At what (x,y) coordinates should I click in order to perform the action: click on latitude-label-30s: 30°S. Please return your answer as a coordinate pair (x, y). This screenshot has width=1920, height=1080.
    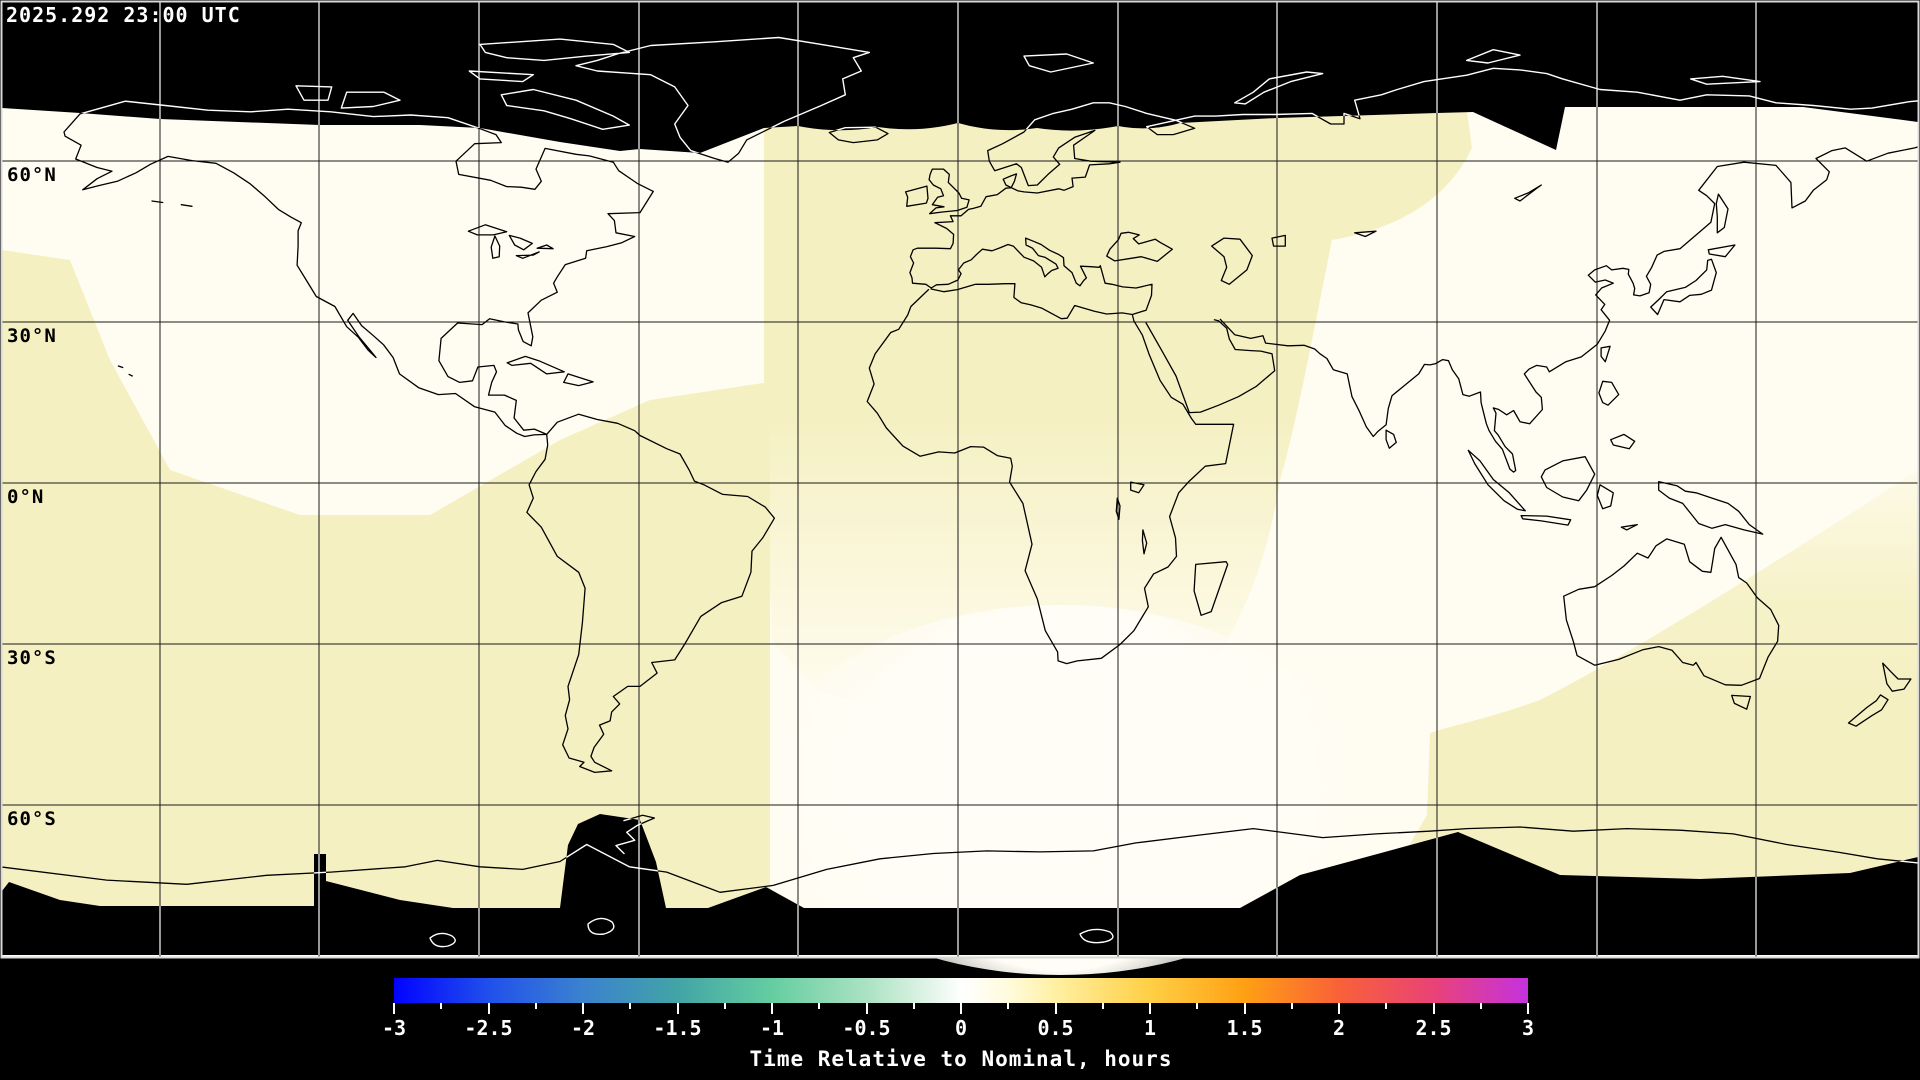
    Looking at the image, I should click on (32, 658).